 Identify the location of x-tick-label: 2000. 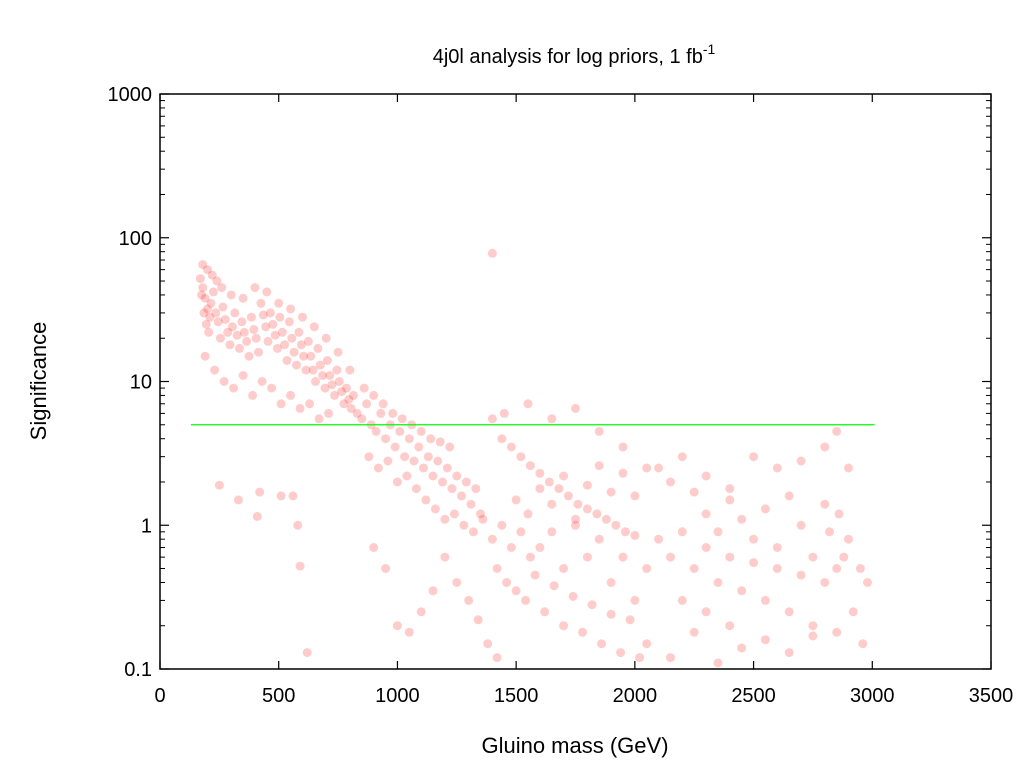
(635, 696).